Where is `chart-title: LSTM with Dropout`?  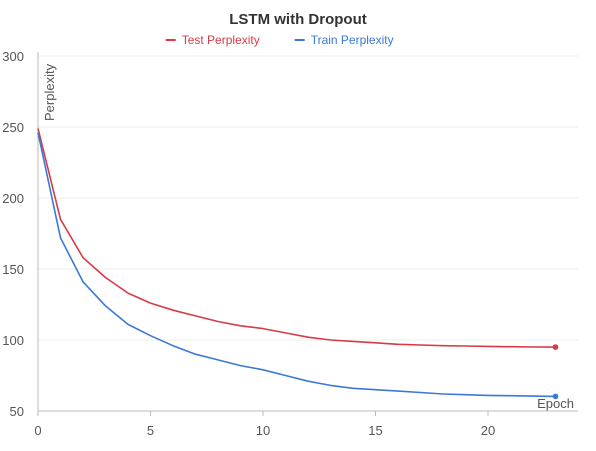
chart-title: LSTM with Dropout is located at coordinates (297, 19).